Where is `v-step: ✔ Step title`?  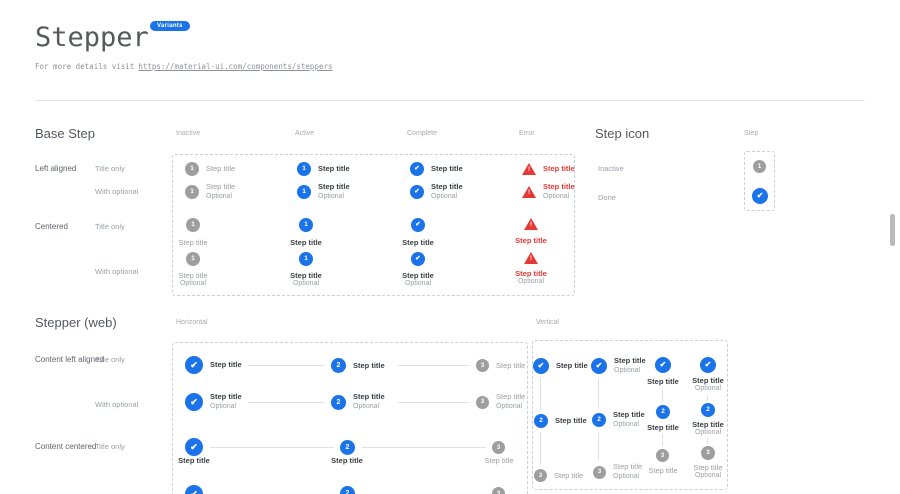
v-step: ✔ Step title is located at coordinates (560, 366).